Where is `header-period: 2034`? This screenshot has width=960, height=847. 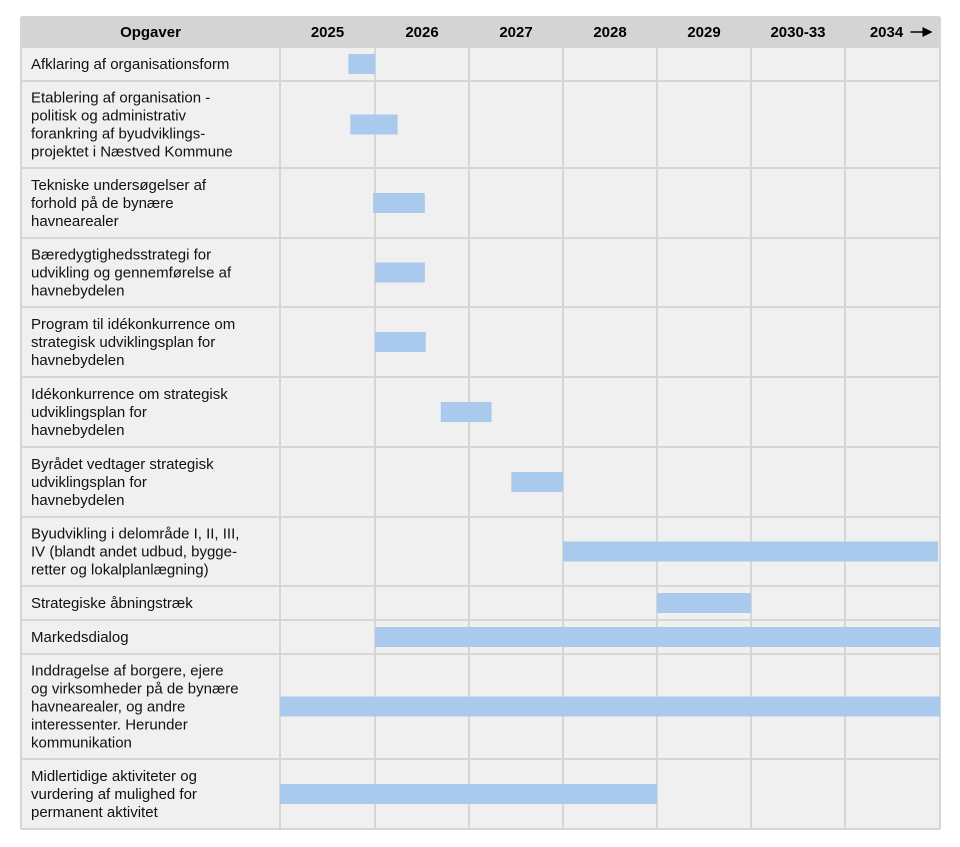 header-period: 2034 is located at coordinates (887, 32).